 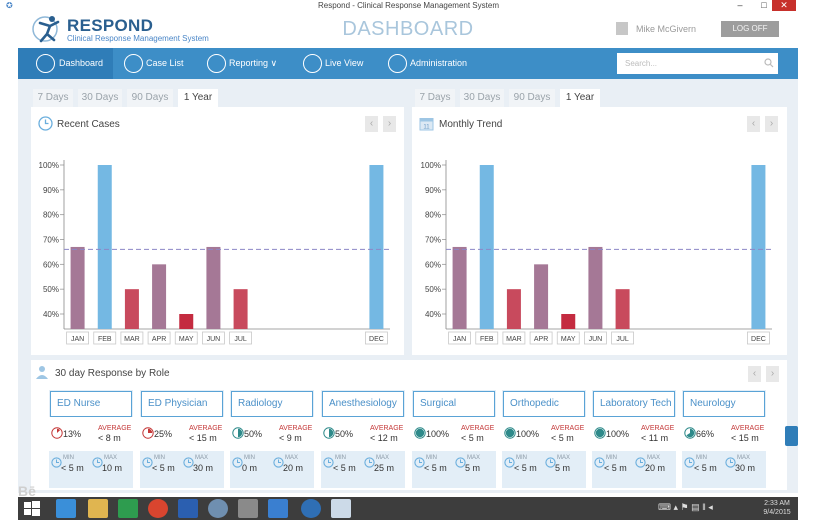 I want to click on respond-app-icon, so click(x=218, y=508).